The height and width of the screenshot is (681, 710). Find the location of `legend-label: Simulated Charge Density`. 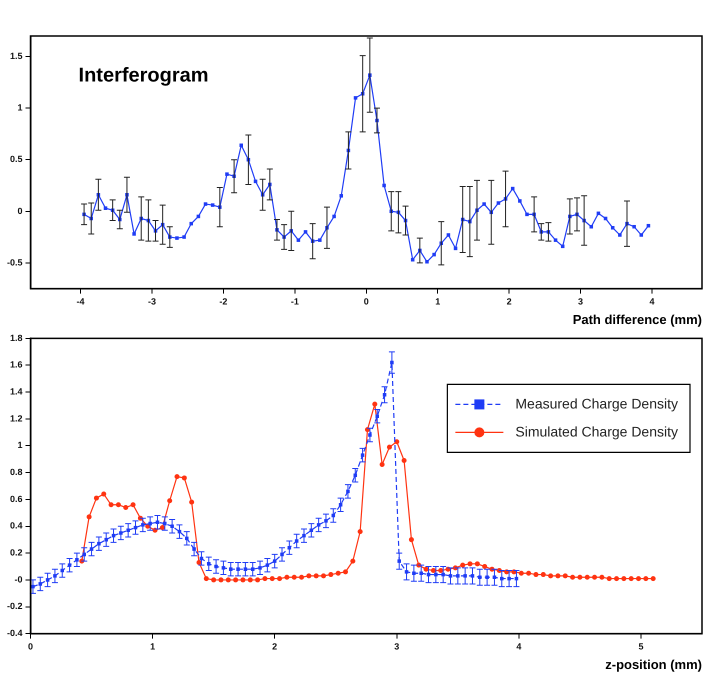

legend-label: Simulated Charge Density is located at coordinates (596, 431).